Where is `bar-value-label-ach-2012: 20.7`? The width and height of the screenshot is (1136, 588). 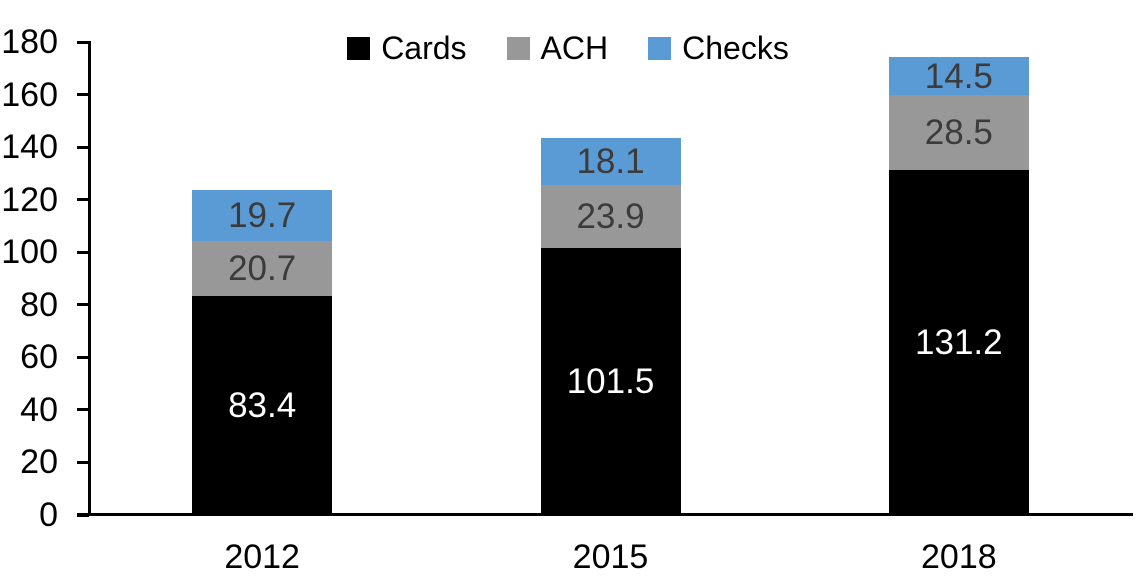 bar-value-label-ach-2012: 20.7 is located at coordinates (262, 269).